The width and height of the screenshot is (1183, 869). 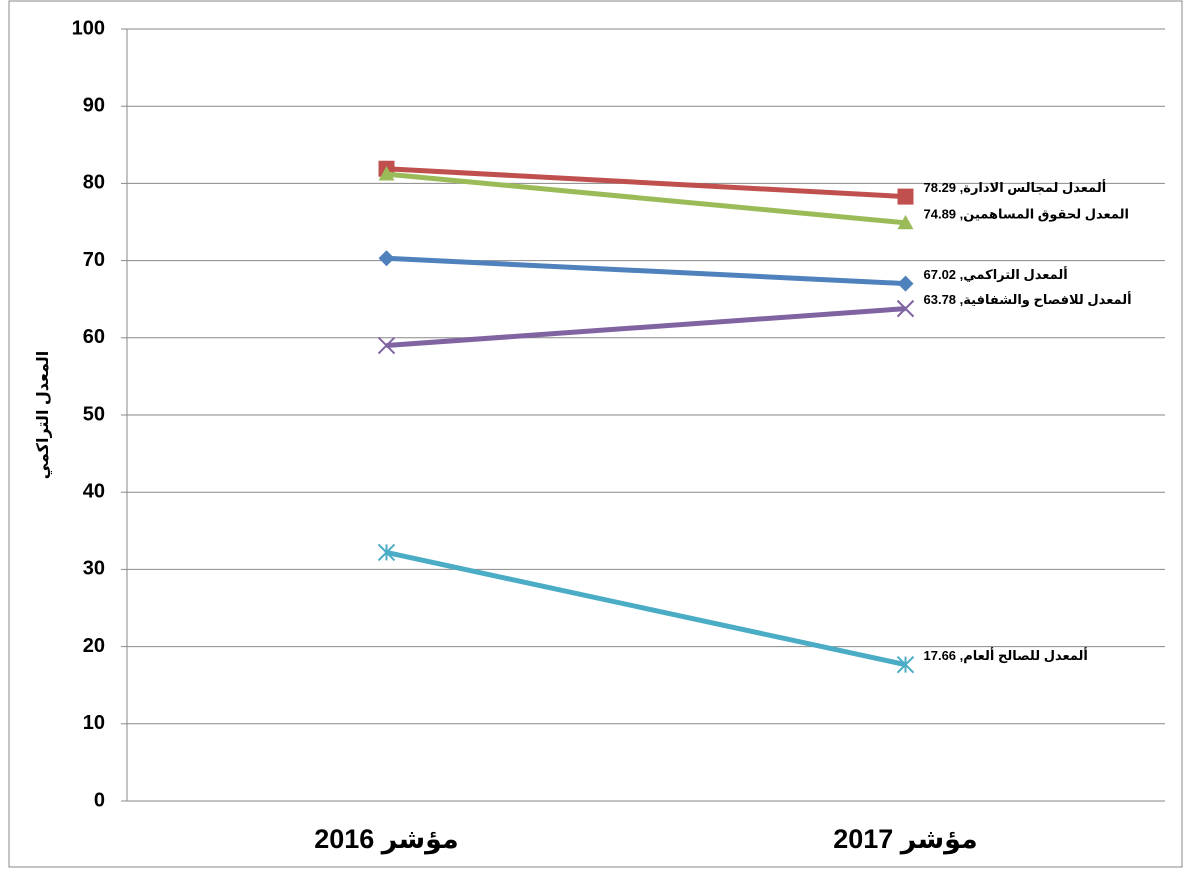 I want to click on y-tick-label: 0, so click(x=99, y=800).